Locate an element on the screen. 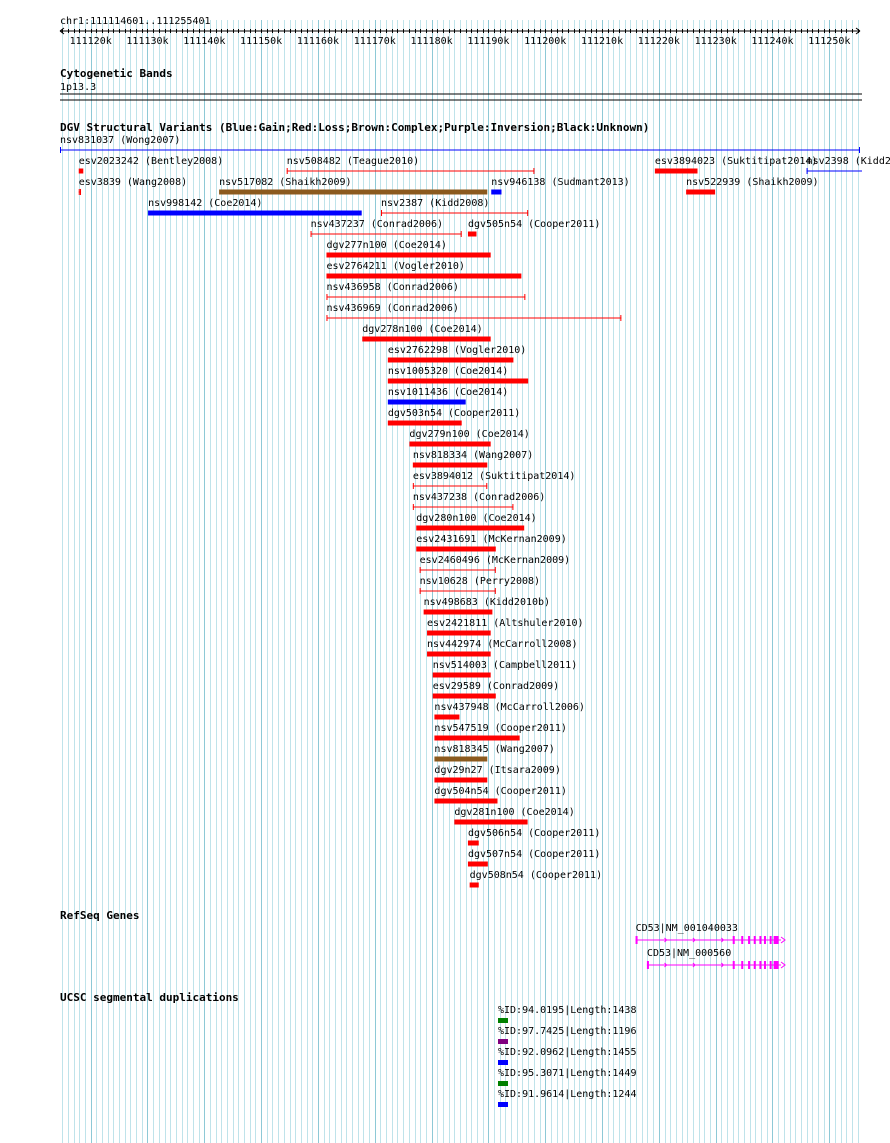  dgv-variant: nsv547519 (Cooper2011) is located at coordinates (500, 732).